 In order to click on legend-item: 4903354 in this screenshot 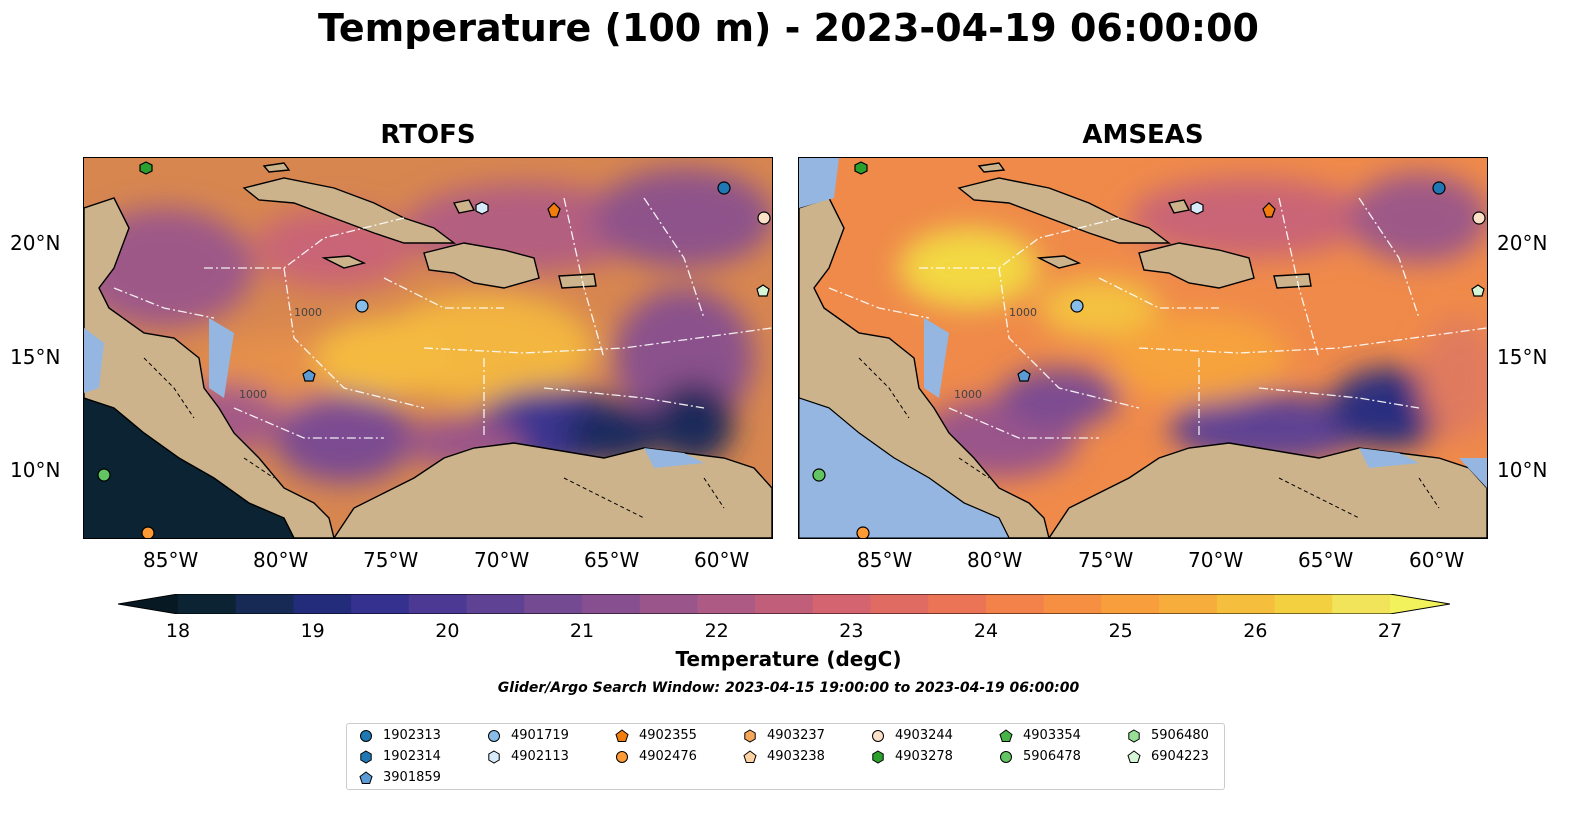, I will do `click(1040, 735)`.